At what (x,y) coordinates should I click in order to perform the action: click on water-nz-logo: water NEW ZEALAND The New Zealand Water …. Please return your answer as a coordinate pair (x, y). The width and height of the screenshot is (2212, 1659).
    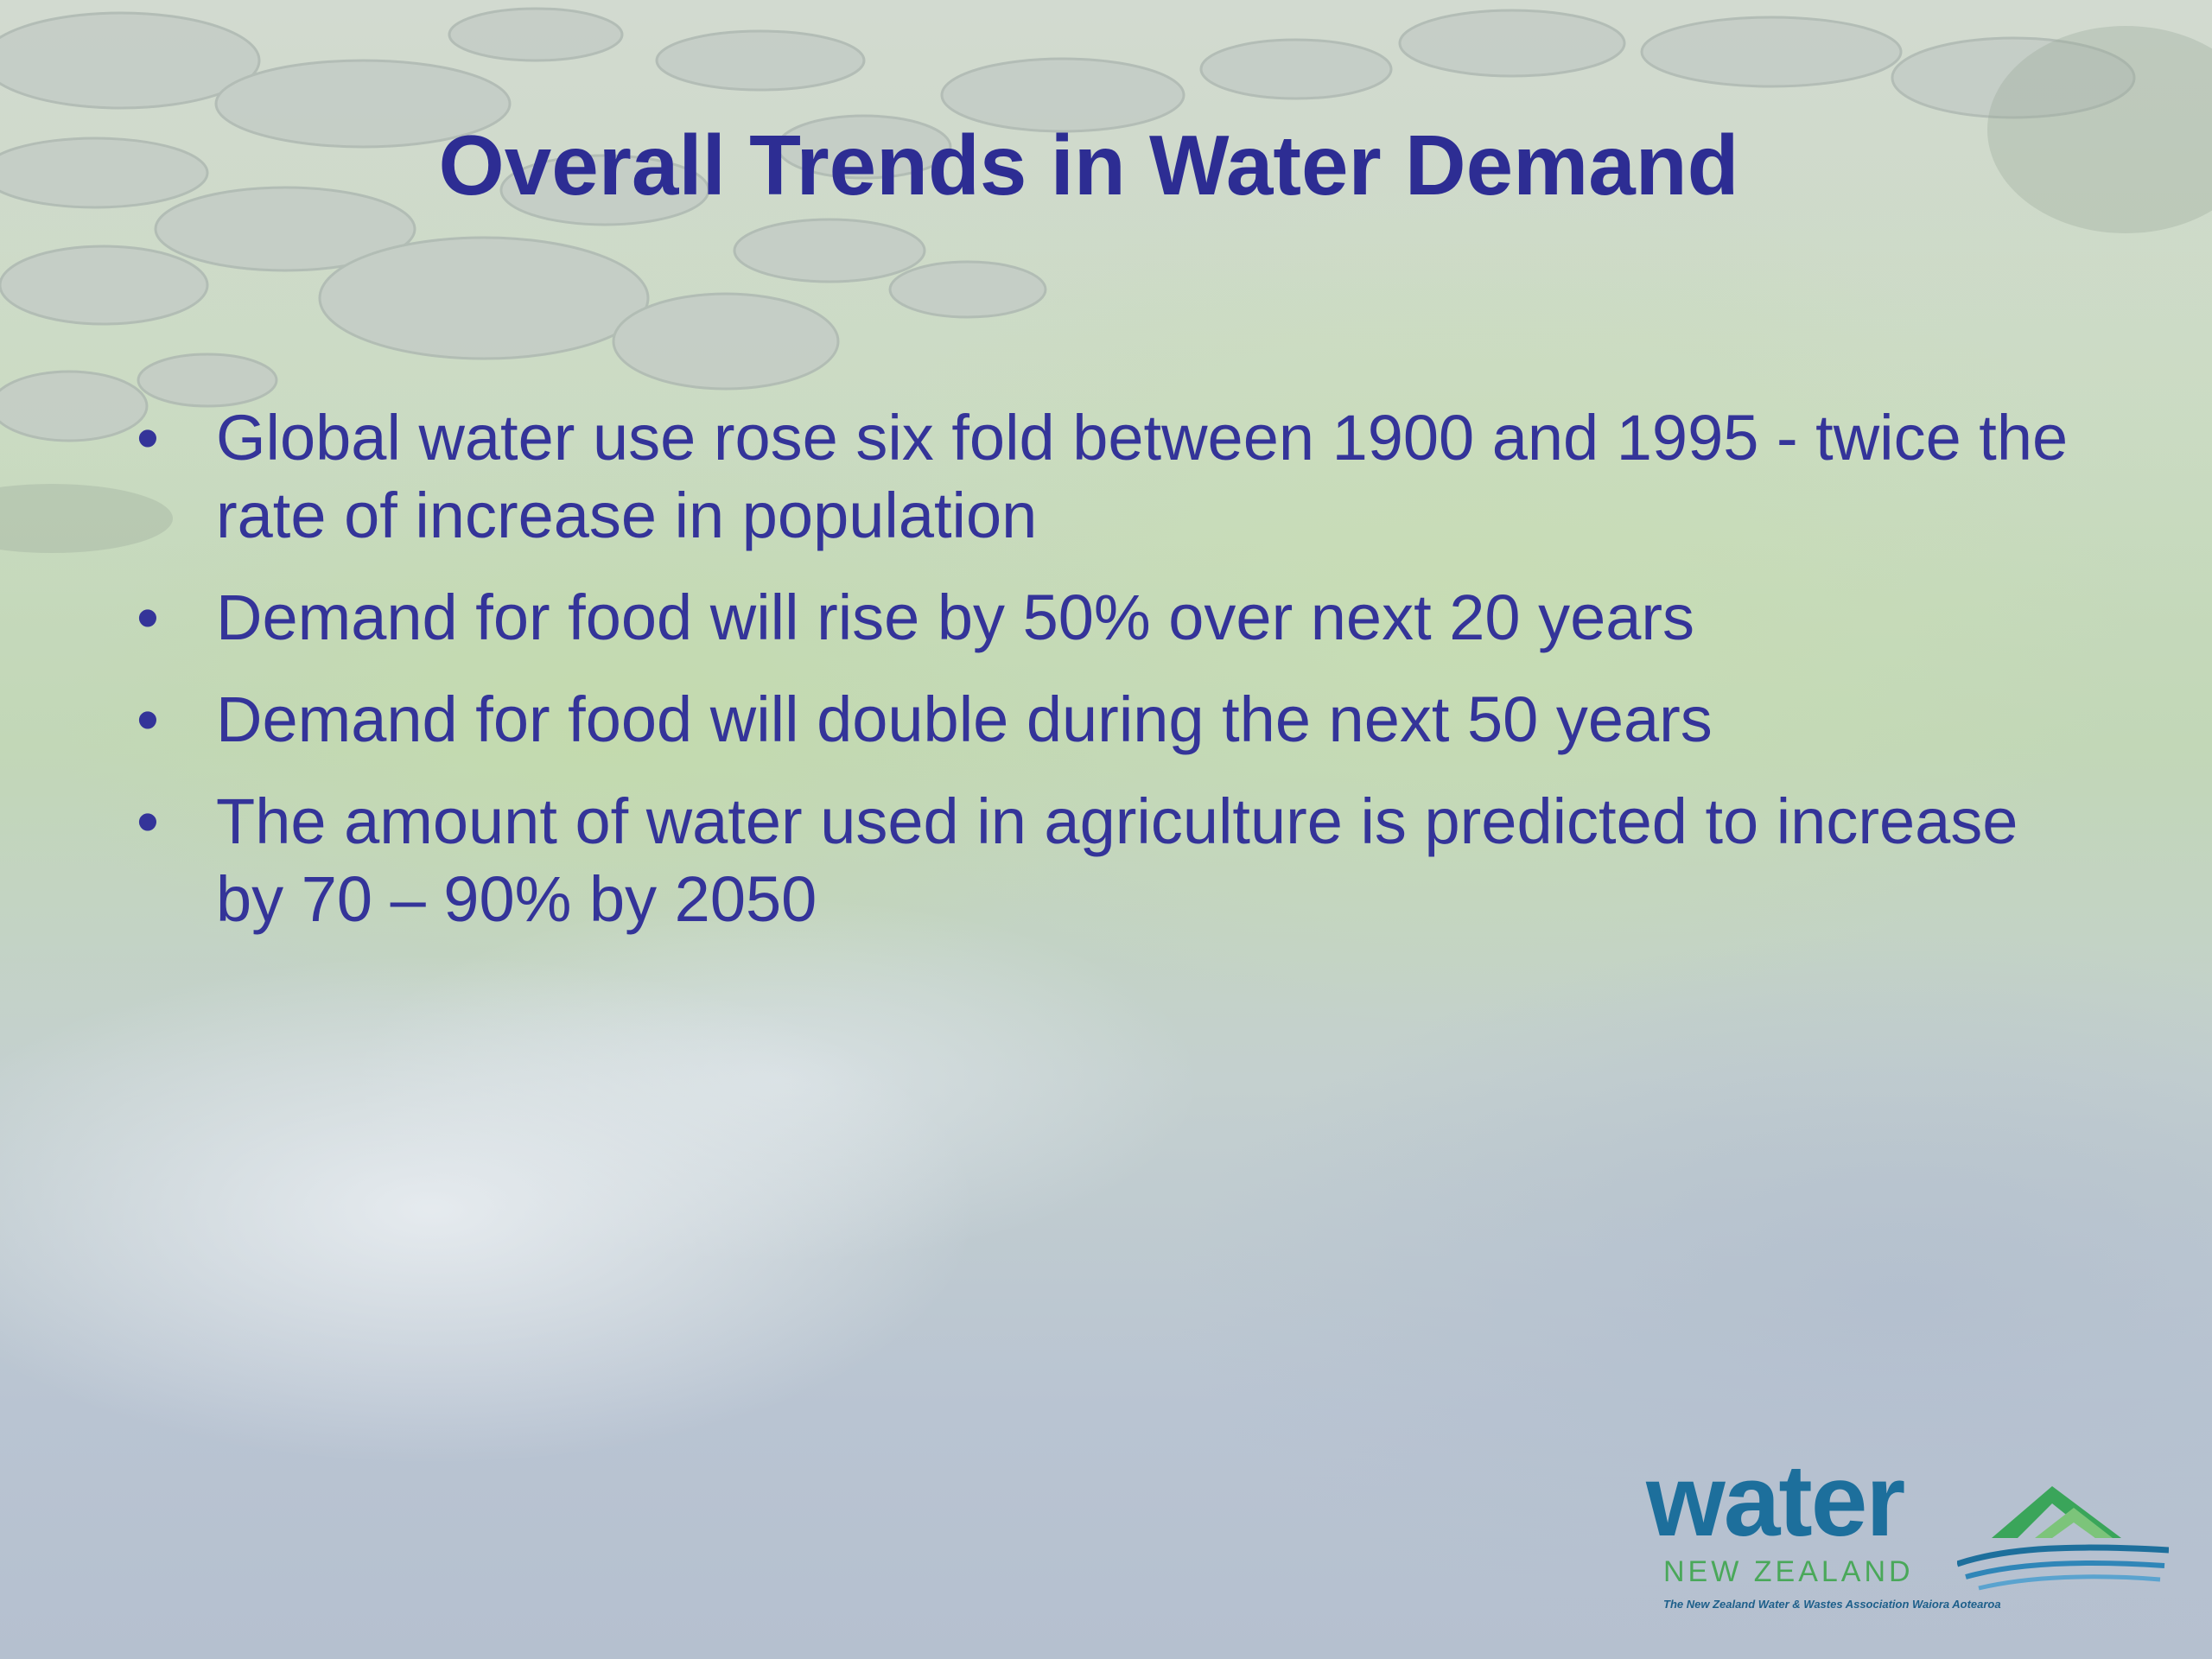
    Looking at the image, I should click on (1903, 1535).